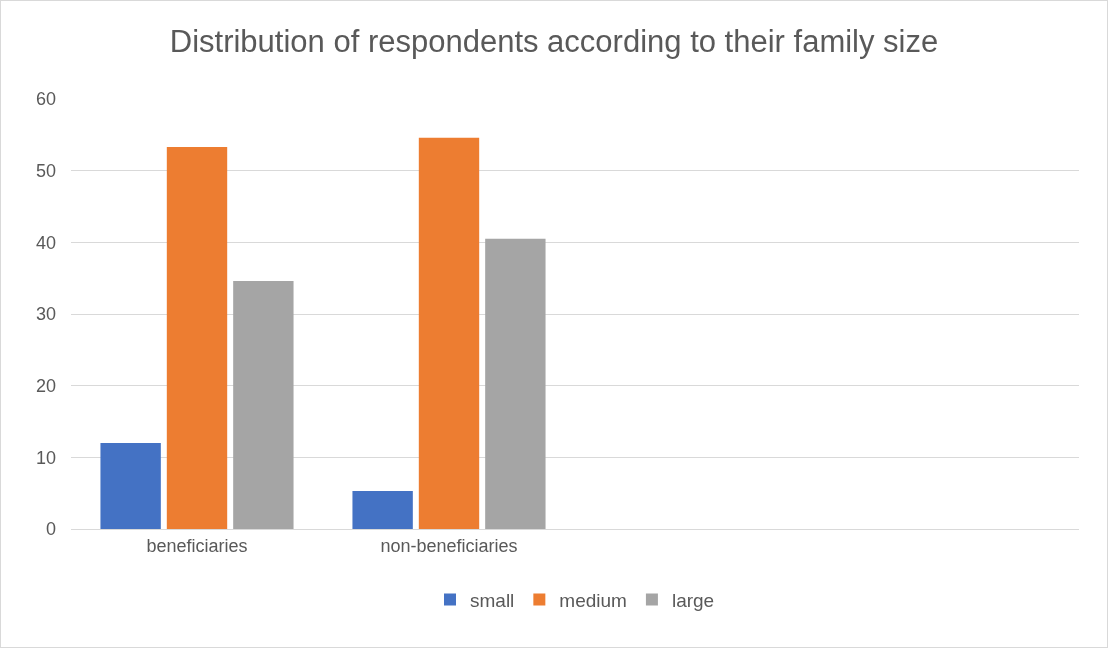  What do you see at coordinates (45, 99) in the screenshot?
I see `y-tick-label: 60` at bounding box center [45, 99].